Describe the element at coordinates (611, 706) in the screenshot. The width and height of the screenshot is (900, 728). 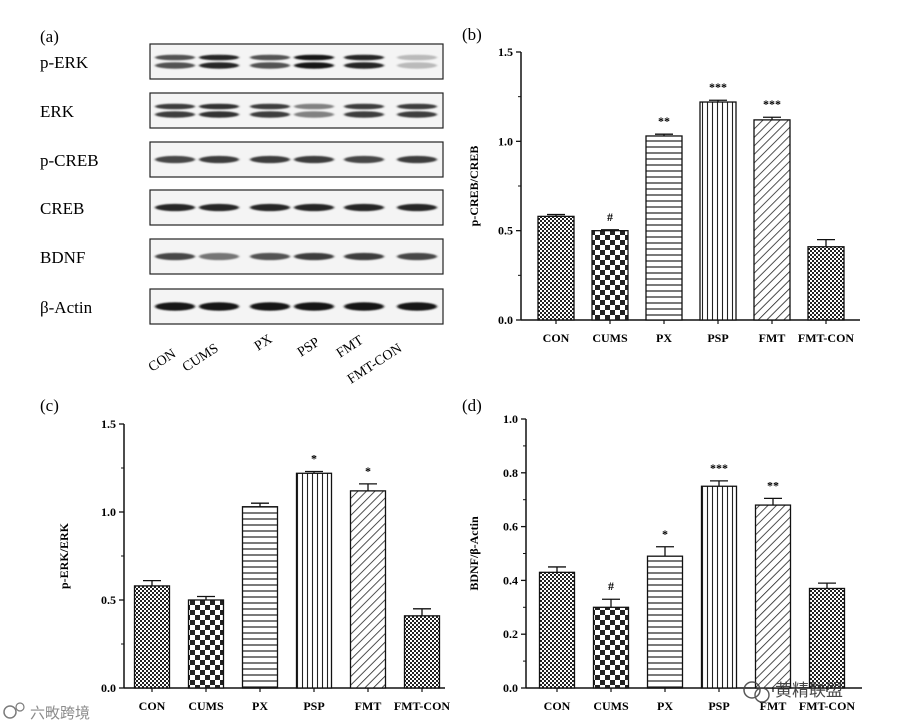
I see `category-label: CUMS` at that location.